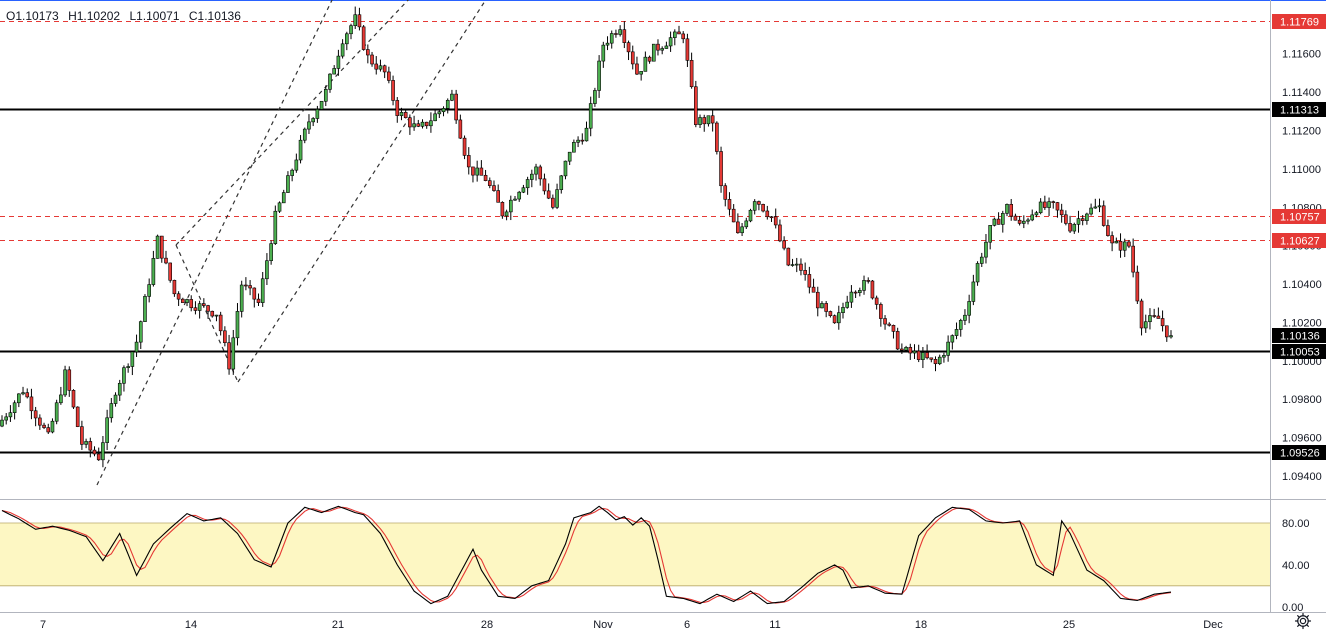 This screenshot has width=1326, height=632. I want to click on time-tick-label: 11, so click(774, 625).